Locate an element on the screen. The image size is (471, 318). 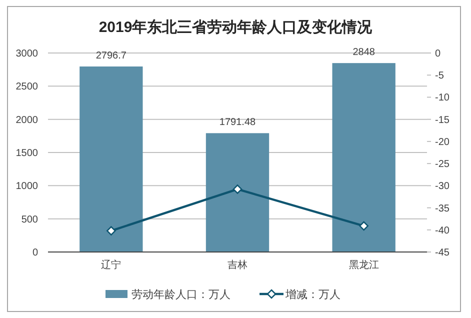
data-label: 2848 is located at coordinates (364, 52).